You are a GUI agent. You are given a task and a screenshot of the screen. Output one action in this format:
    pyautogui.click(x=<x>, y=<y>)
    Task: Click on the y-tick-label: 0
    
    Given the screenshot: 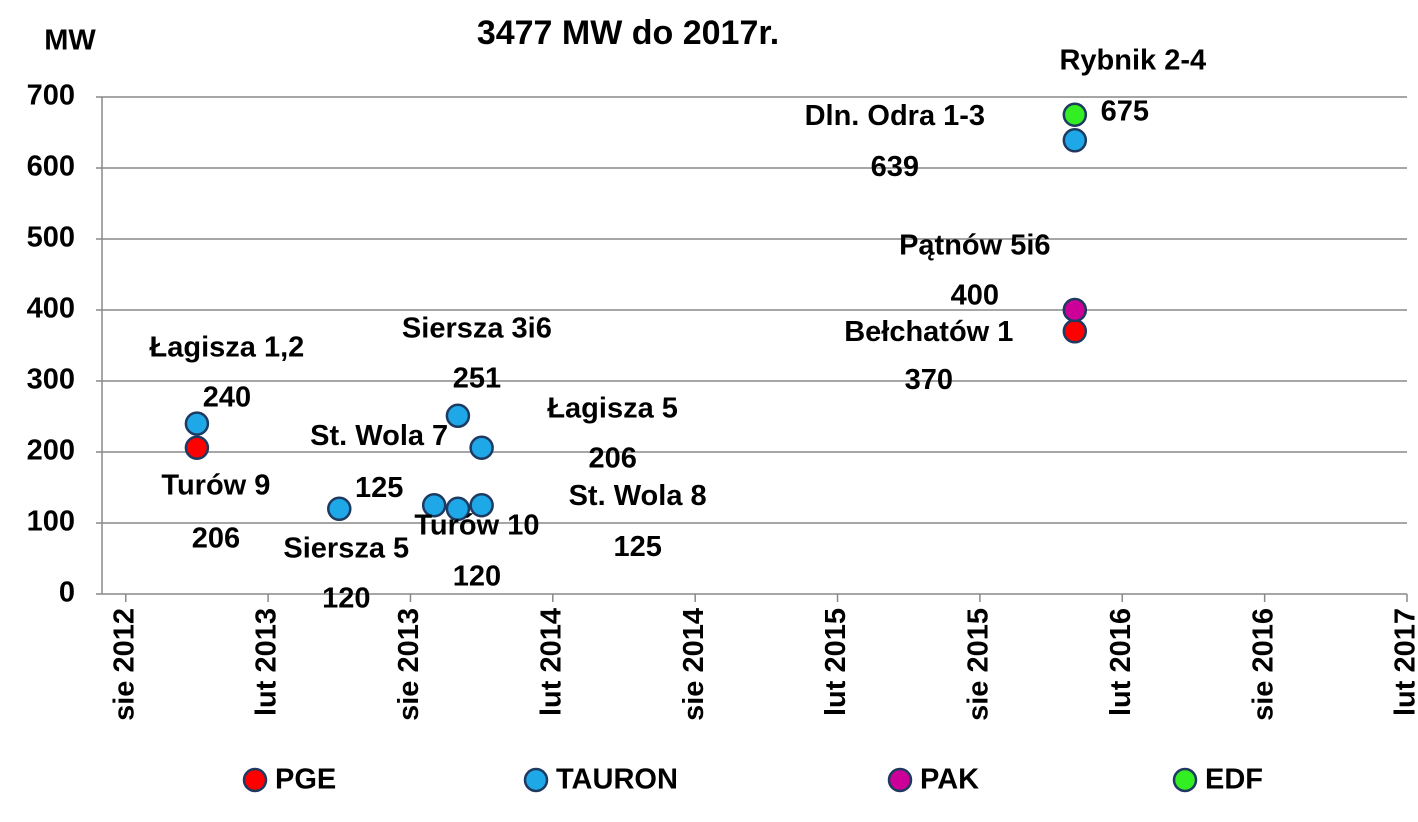 What is the action you would take?
    pyautogui.click(x=67, y=593)
    